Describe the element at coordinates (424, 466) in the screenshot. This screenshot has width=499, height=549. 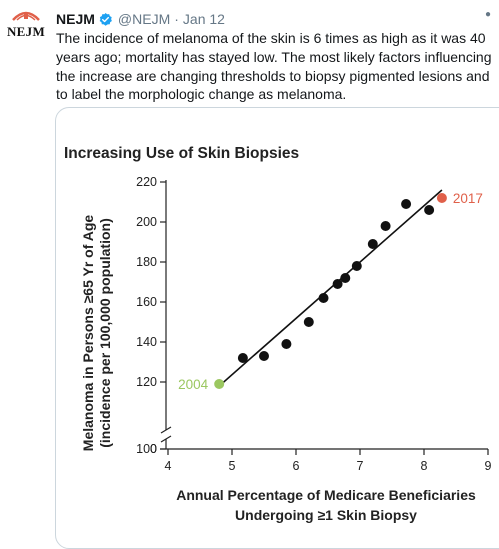
I see `x-tick-label: 8` at that location.